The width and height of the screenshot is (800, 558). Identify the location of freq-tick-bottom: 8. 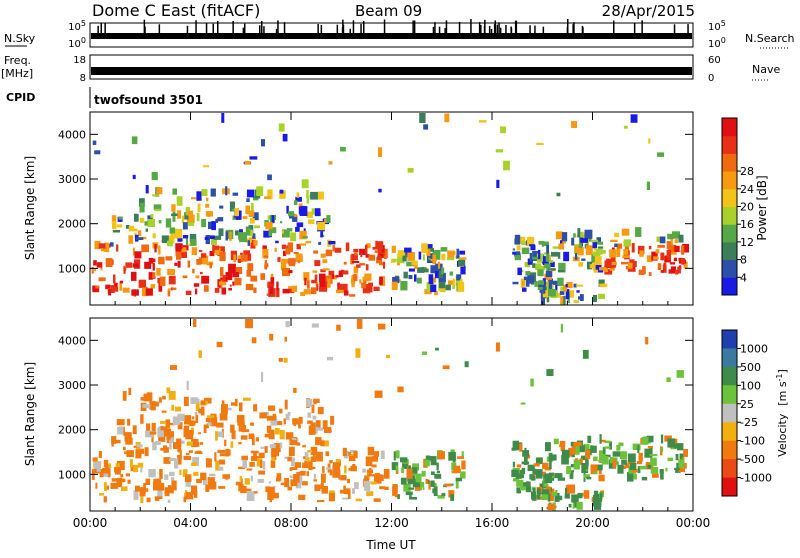
(83, 78).